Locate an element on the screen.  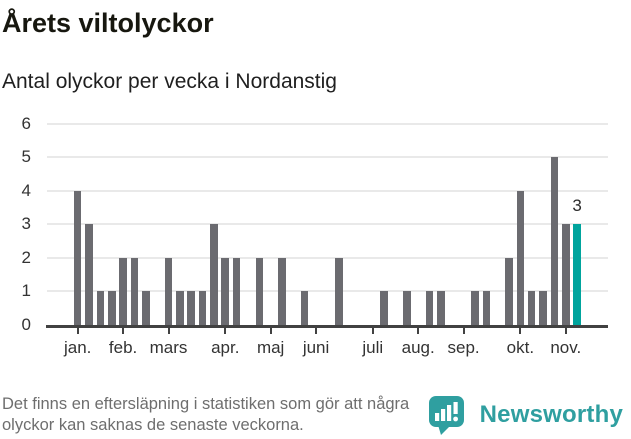
y-axis-tick-label: 1 is located at coordinates (26, 291).